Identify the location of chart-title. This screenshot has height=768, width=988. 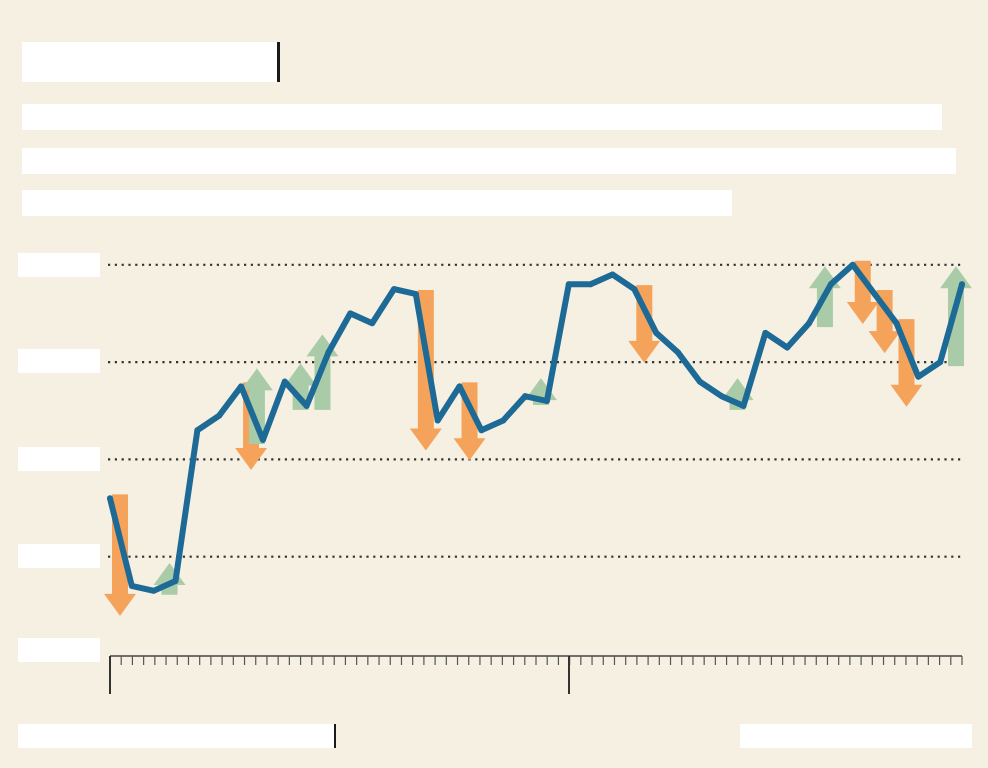
(151, 62).